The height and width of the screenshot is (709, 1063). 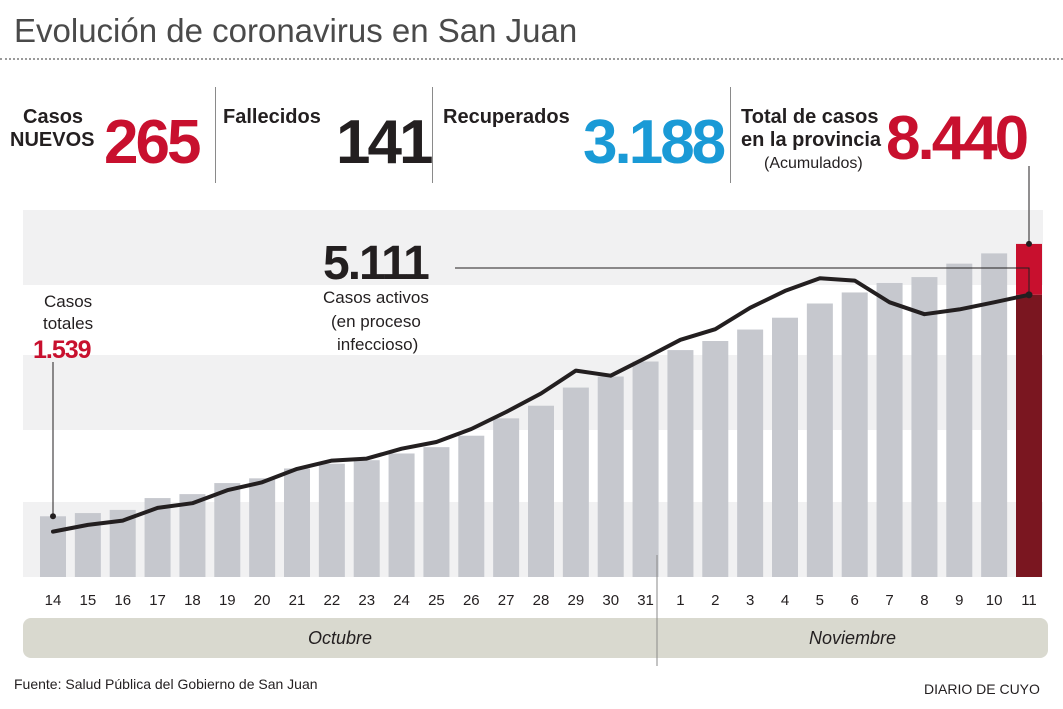 I want to click on activos-leader, so click(x=742, y=281).